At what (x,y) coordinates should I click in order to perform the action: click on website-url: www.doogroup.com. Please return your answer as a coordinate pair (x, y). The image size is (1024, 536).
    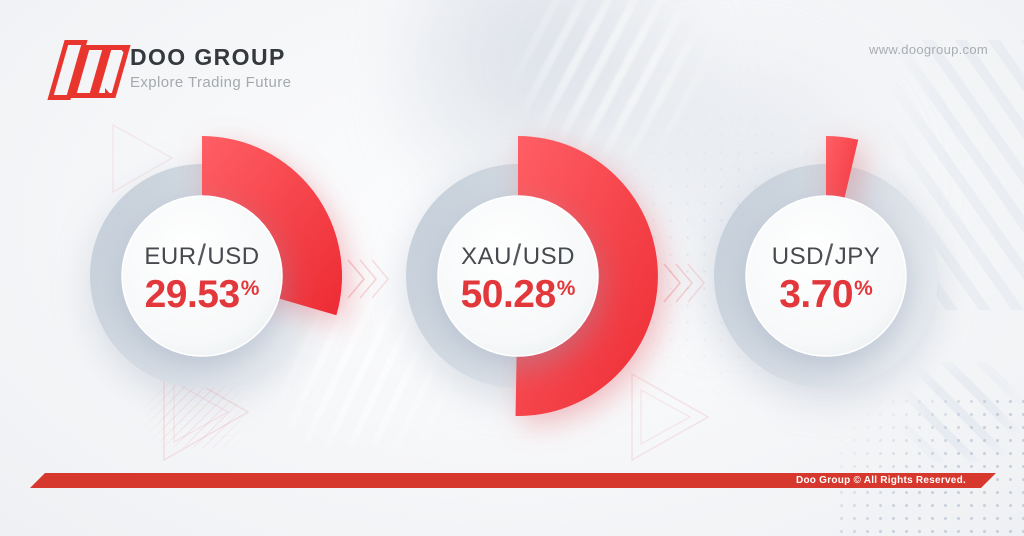
    Looking at the image, I should click on (928, 49).